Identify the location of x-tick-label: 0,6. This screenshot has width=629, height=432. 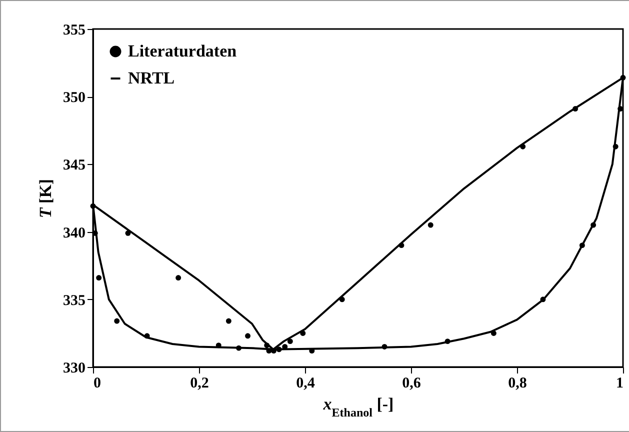
(412, 384).